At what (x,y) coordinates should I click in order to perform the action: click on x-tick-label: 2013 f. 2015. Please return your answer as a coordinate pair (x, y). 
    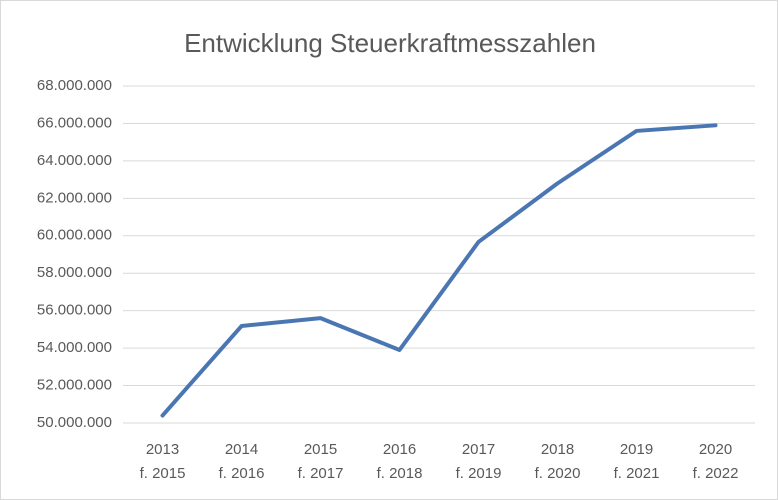
    Looking at the image, I should click on (163, 461).